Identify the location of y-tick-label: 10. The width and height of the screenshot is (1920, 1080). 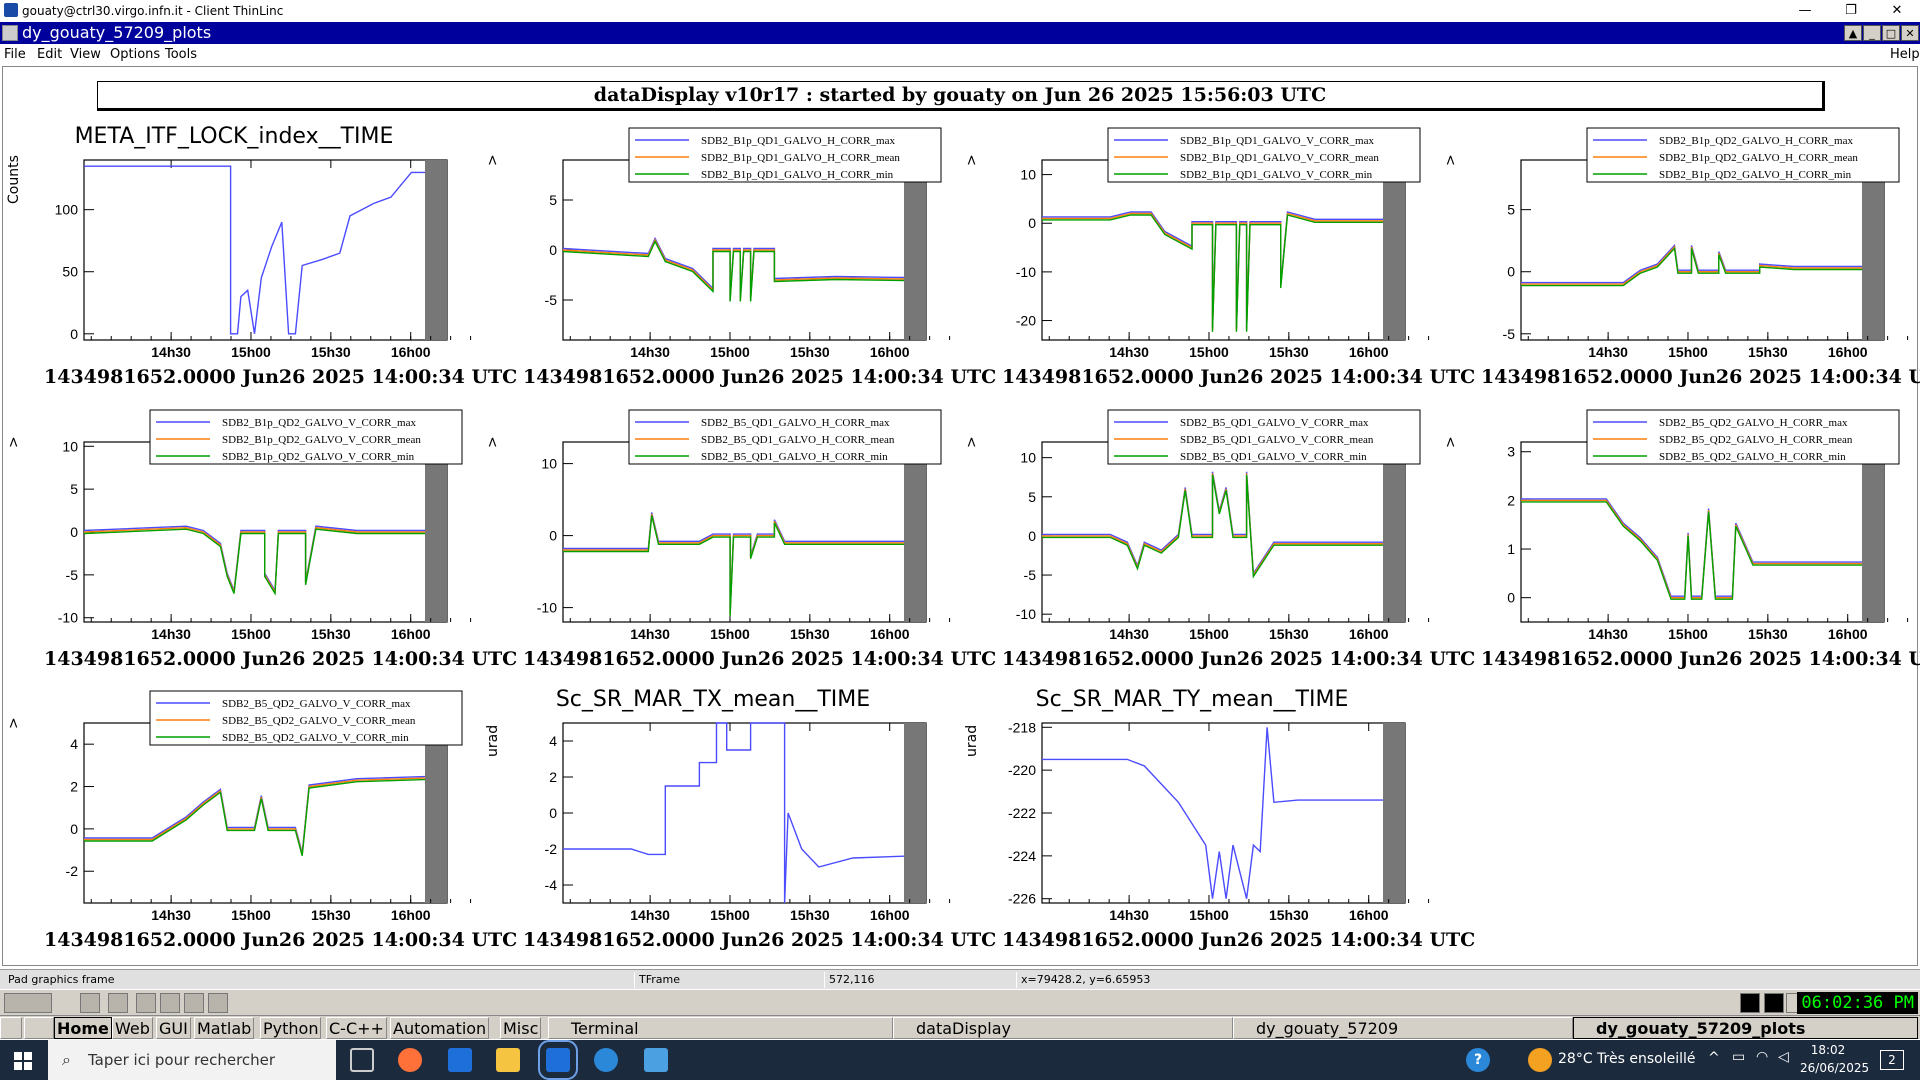
(1028, 175).